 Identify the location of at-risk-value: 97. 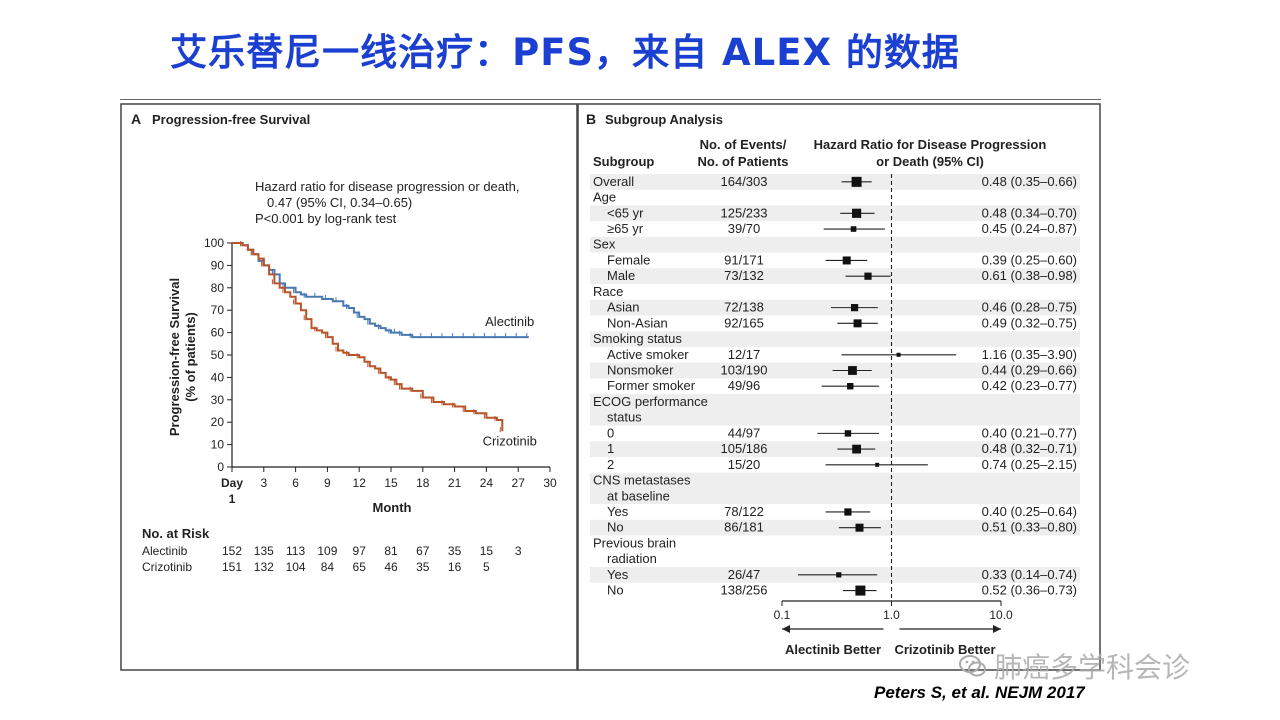
(360, 551).